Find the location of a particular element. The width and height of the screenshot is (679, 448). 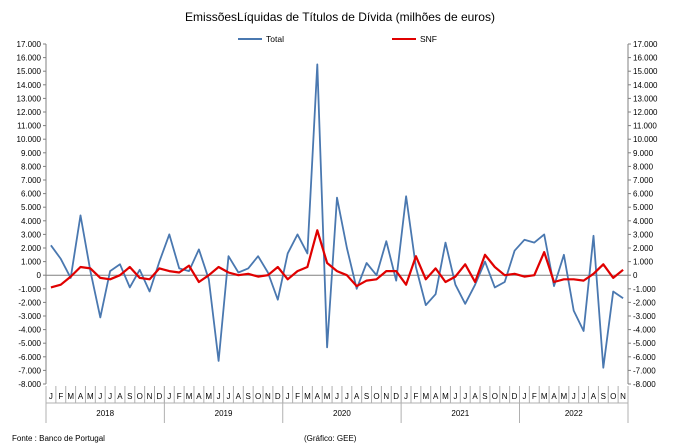

right-tick-label: 1.000 is located at coordinates (643, 262).